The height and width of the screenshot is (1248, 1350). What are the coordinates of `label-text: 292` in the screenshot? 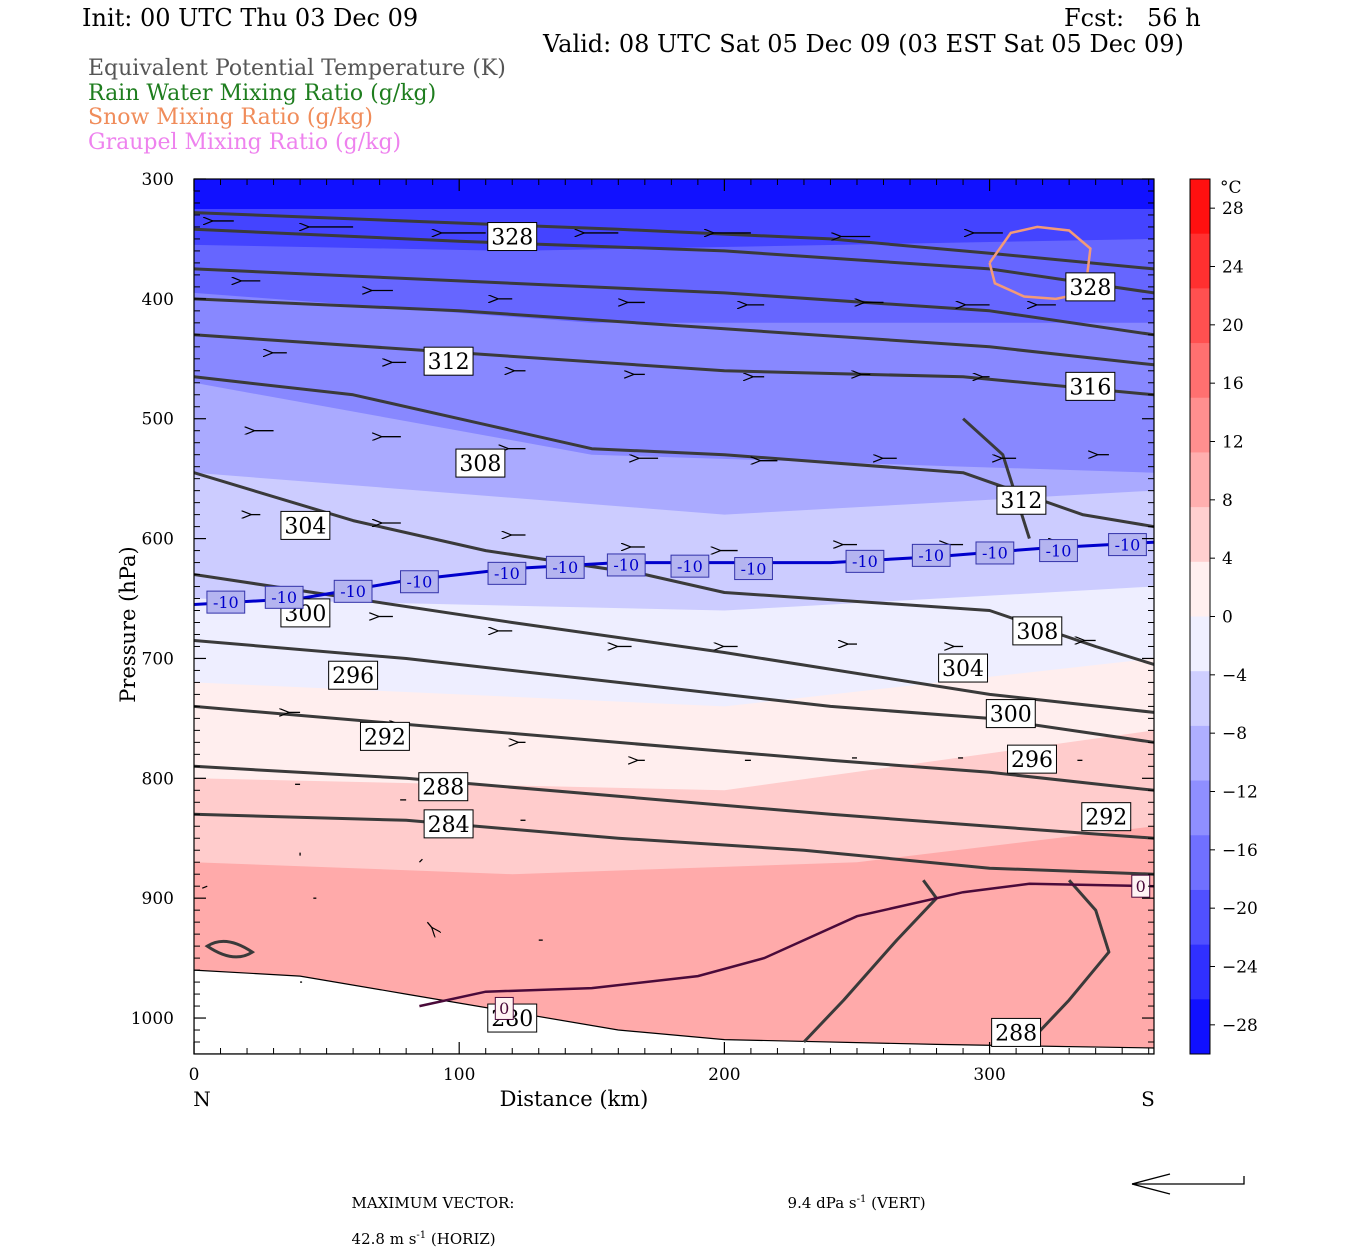 It's located at (1106, 818).